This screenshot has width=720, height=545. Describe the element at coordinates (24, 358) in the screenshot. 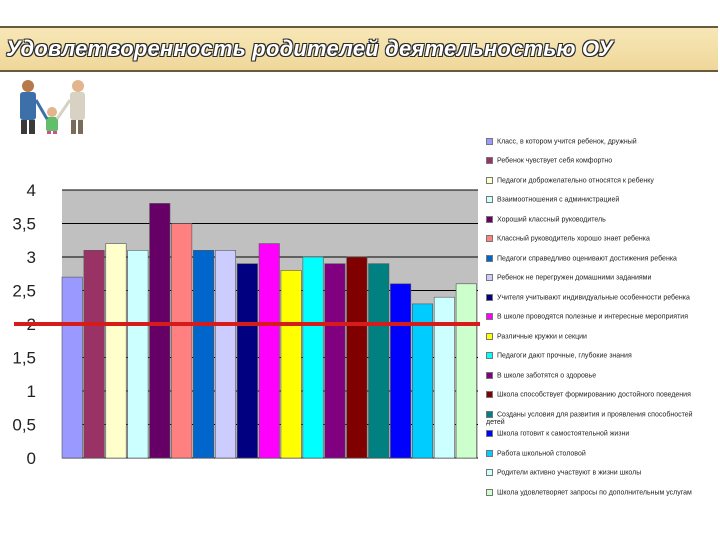

I see `y-tick-label: 1,5` at that location.